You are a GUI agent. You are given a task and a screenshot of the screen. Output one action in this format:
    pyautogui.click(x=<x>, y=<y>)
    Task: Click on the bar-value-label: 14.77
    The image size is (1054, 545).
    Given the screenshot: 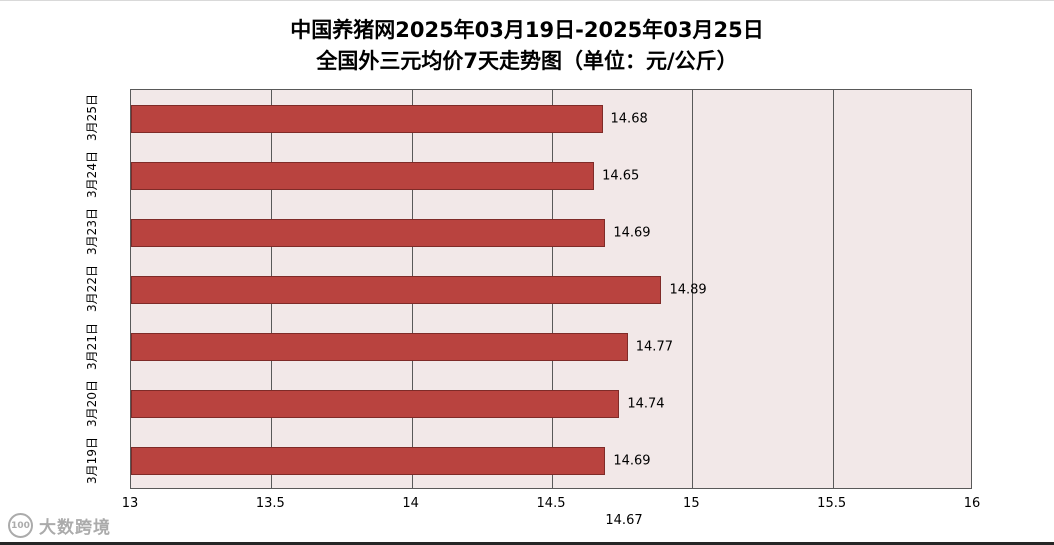 What is the action you would take?
    pyautogui.click(x=654, y=347)
    